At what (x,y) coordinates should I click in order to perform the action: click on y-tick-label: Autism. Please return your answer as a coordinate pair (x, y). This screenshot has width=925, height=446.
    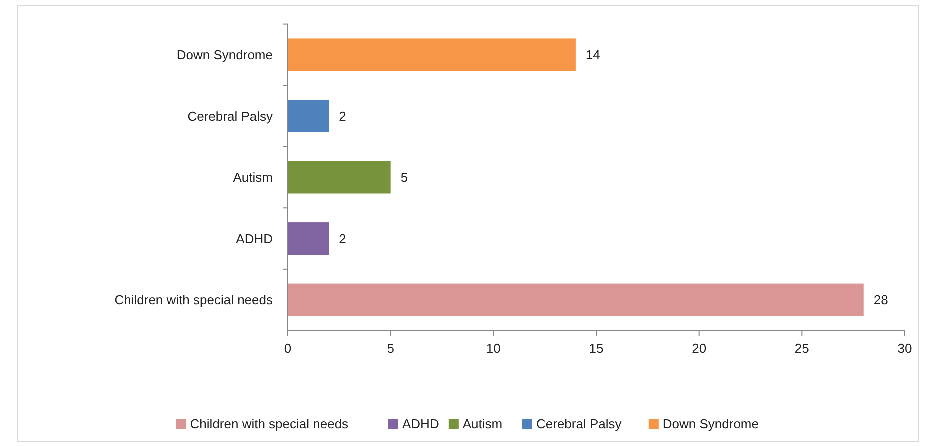
    Looking at the image, I should click on (253, 178).